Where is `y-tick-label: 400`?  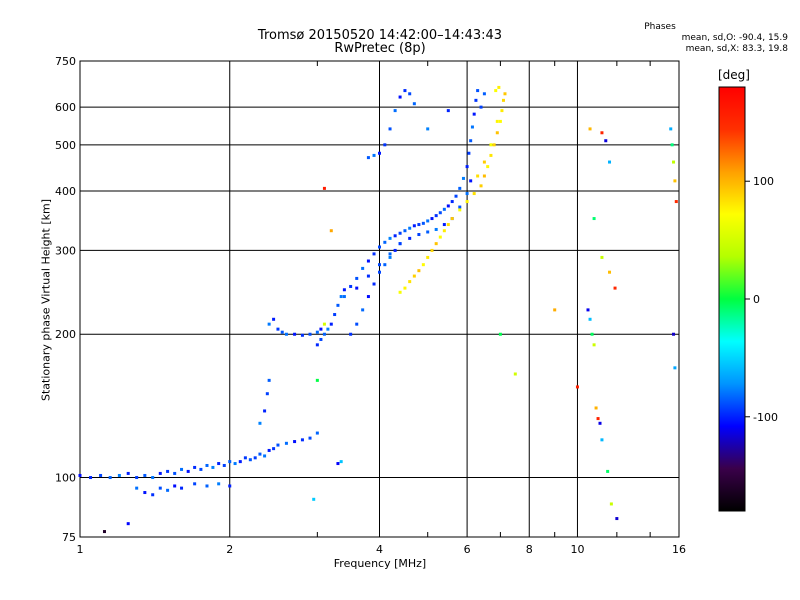
y-tick-label: 400 is located at coordinates (65, 191).